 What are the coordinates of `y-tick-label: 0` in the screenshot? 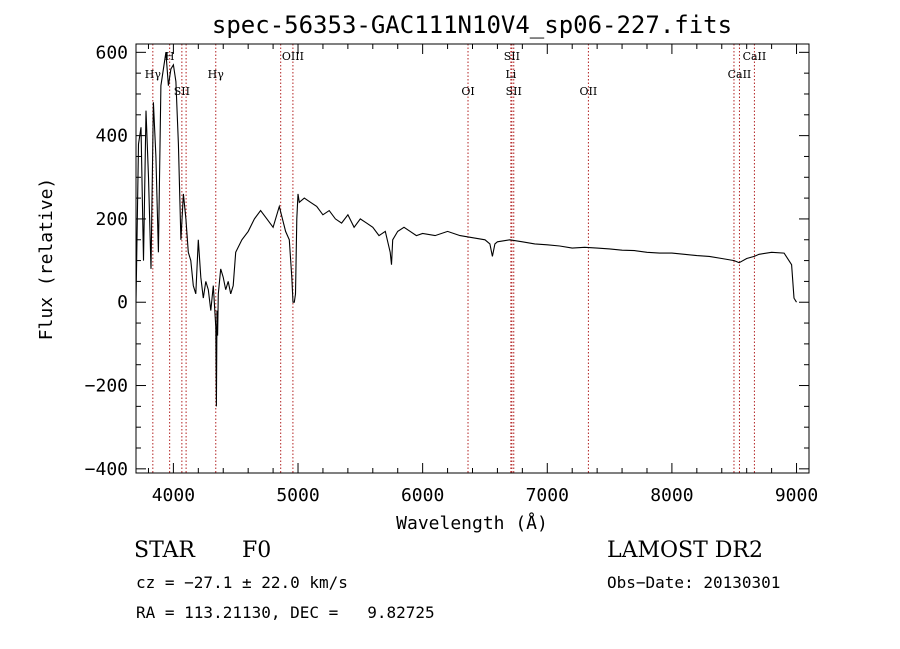 It's located at (122, 302).